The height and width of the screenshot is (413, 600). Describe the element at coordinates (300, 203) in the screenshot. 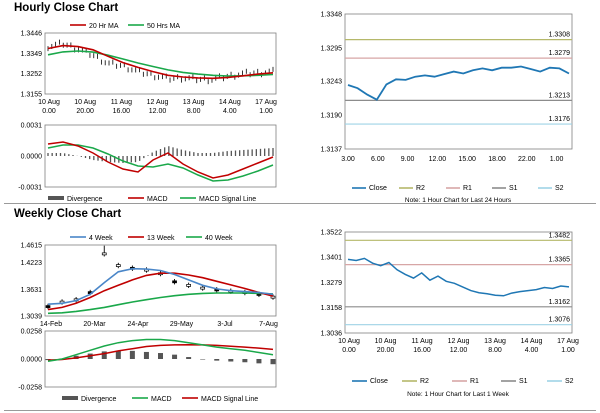

I see `section-divider` at that location.